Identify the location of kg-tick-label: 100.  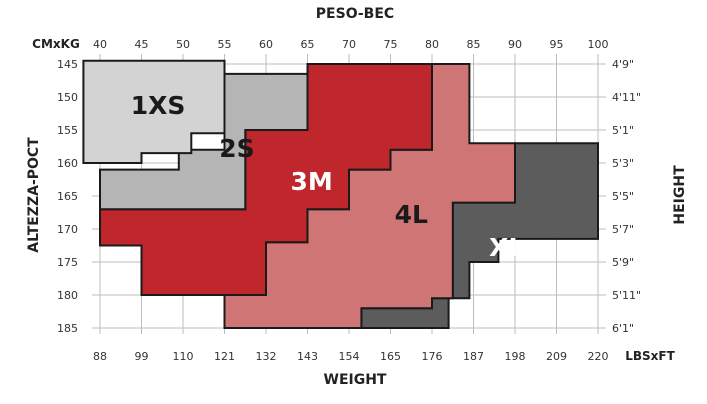
(598, 44).